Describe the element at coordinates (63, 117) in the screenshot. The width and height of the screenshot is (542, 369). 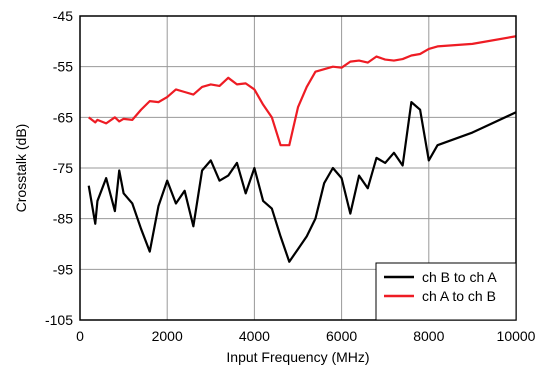
I see `y-tick-label: -65` at that location.